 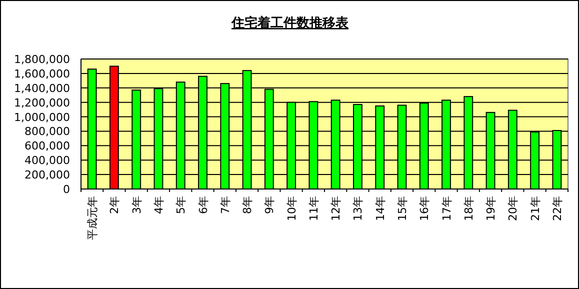 I want to click on x-tick-label: 6年, so click(x=203, y=205).